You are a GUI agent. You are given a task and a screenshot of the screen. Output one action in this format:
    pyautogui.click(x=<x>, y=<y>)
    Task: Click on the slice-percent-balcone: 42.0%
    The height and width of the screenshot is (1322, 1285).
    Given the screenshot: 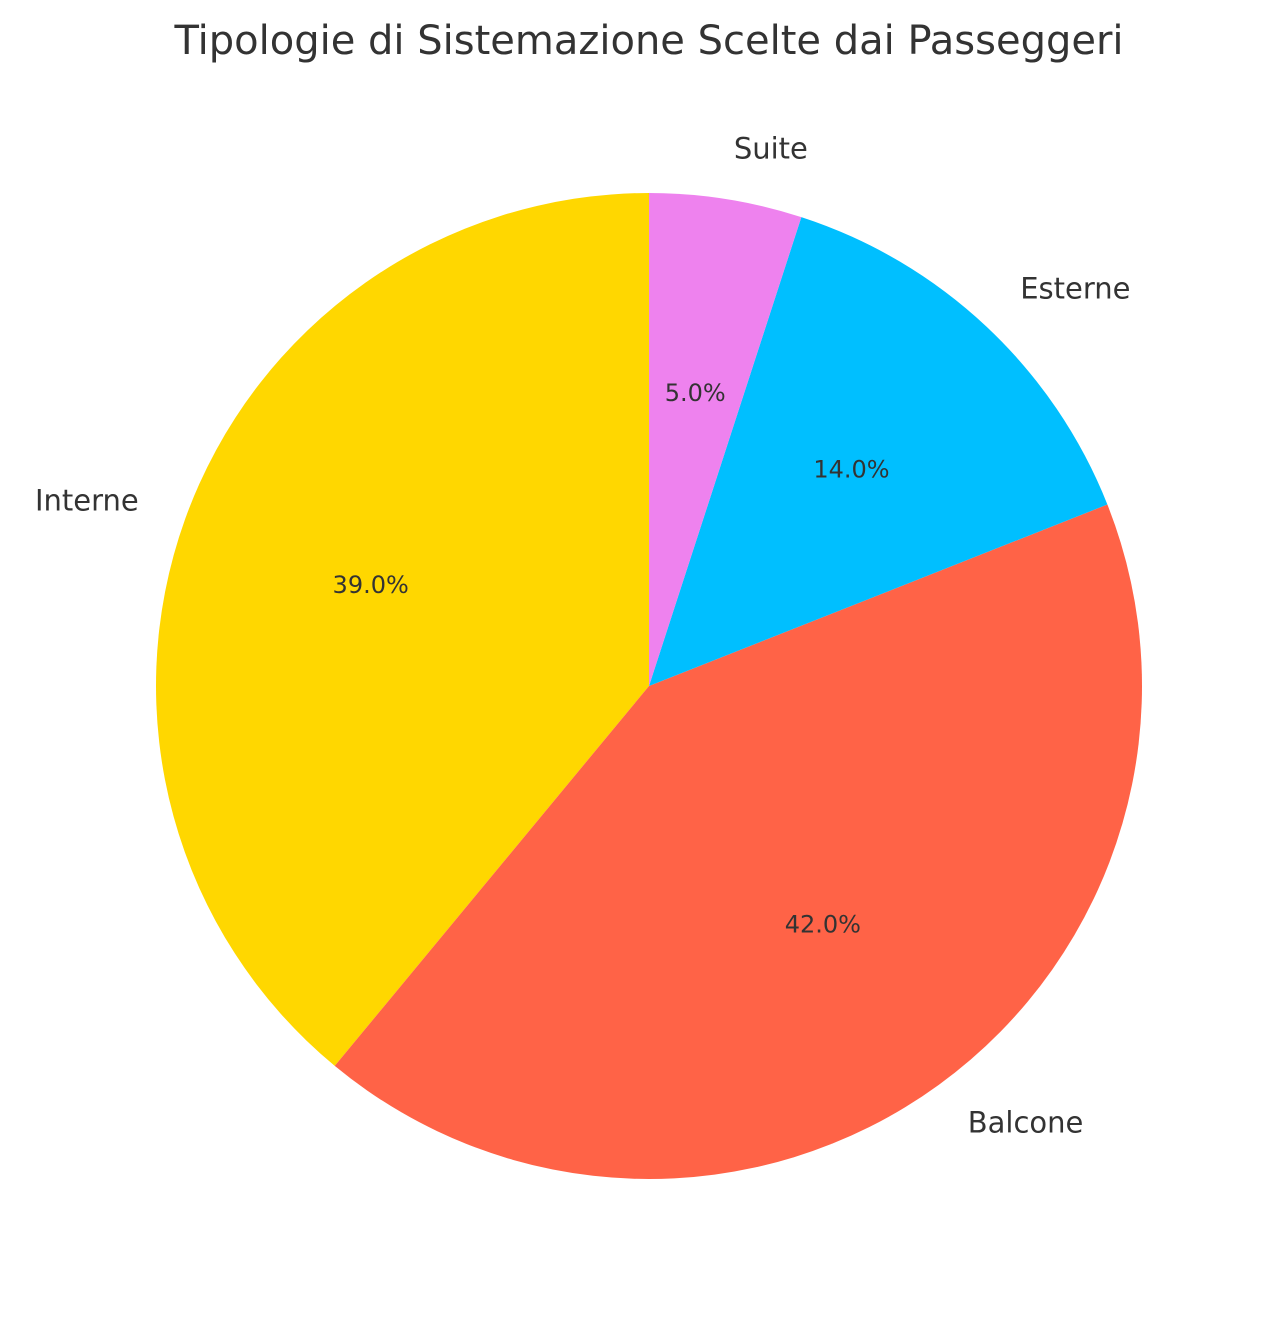 What is the action you would take?
    pyautogui.click(x=823, y=924)
    